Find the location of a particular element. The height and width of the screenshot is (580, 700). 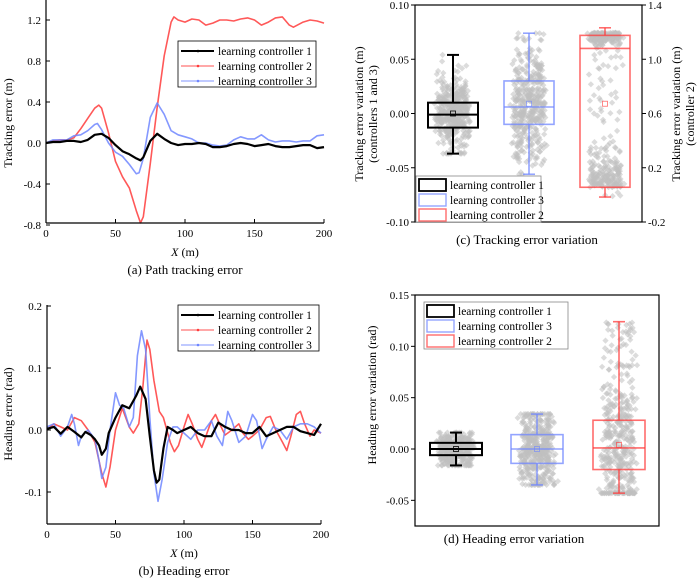

panel-b-y-tick-label: 0.1 is located at coordinates (35, 369).